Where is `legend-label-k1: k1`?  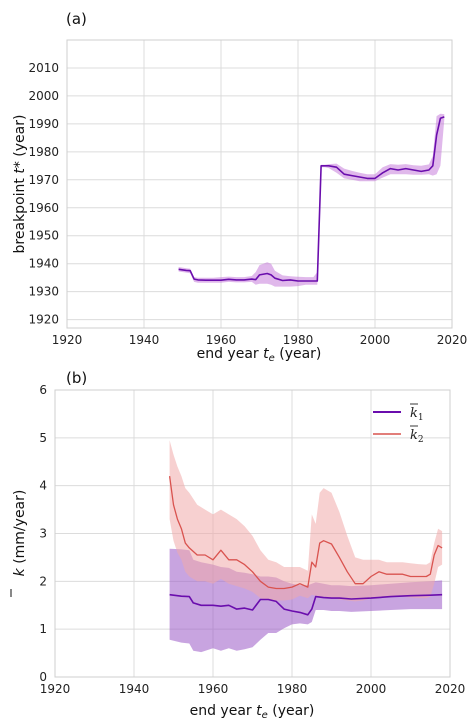 legend-label-k1: k1 is located at coordinates (417, 414).